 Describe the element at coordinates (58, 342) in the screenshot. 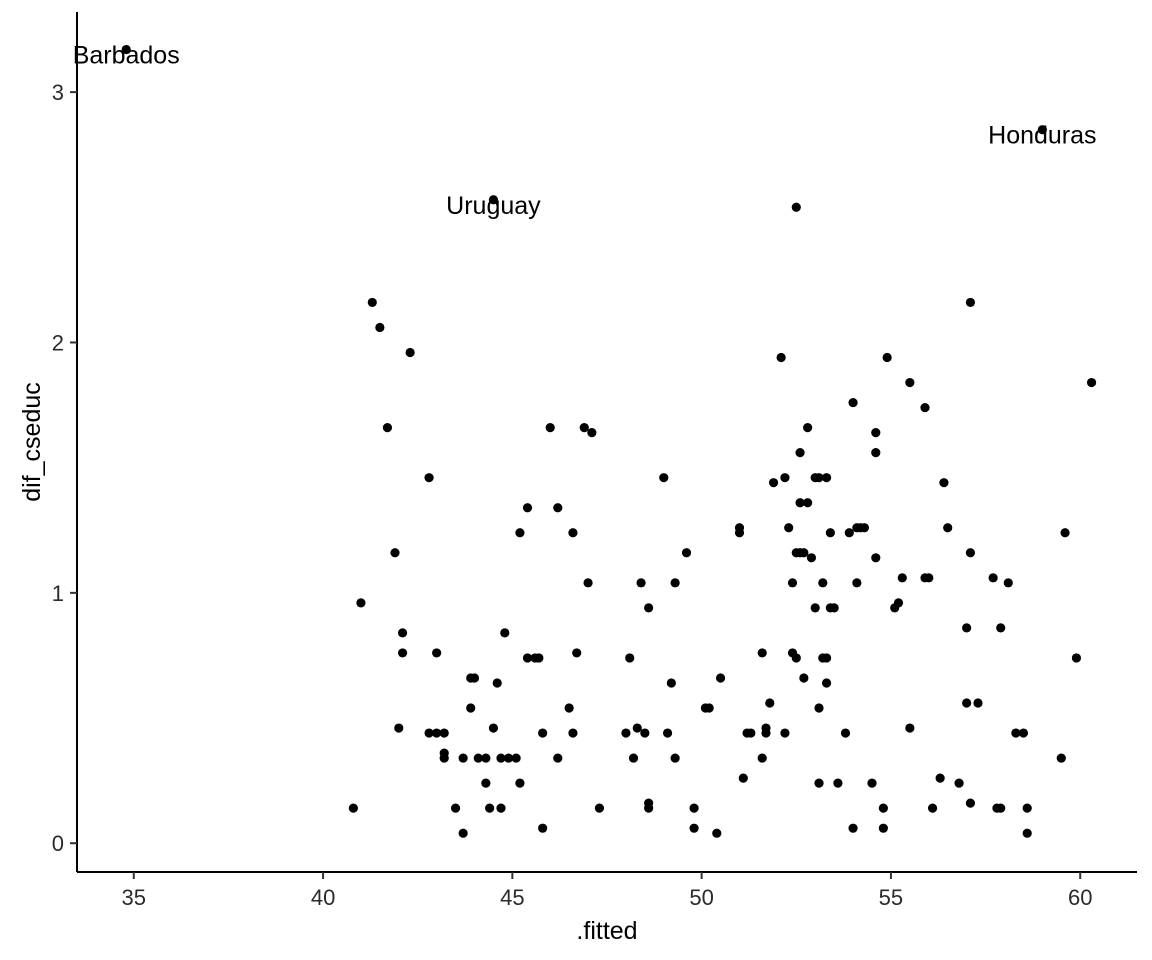

I see `y-tick-label: 2` at that location.